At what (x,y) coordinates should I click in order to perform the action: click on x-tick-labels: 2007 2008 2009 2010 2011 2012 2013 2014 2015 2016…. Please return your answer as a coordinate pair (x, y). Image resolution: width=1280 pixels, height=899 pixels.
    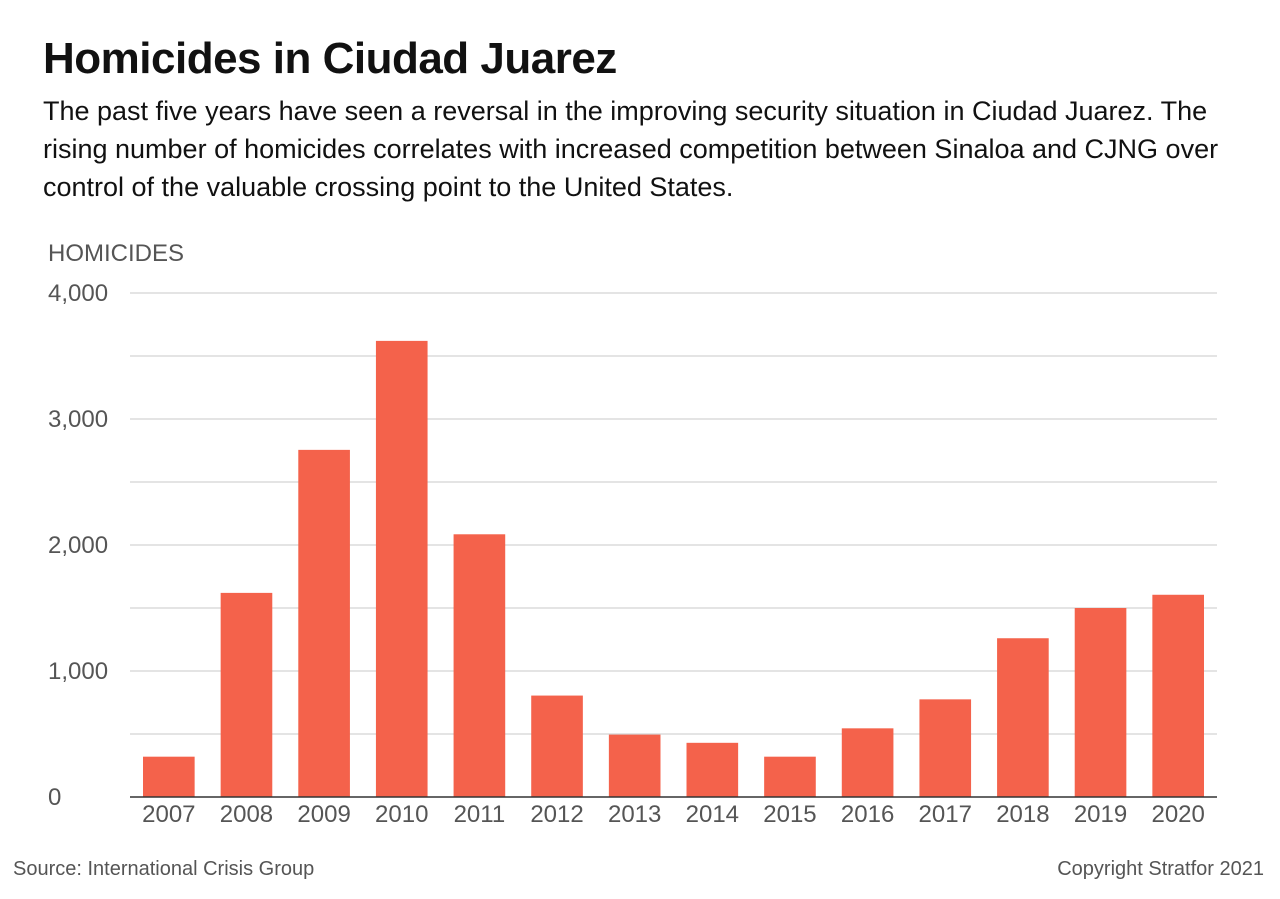
    Looking at the image, I should click on (673, 814).